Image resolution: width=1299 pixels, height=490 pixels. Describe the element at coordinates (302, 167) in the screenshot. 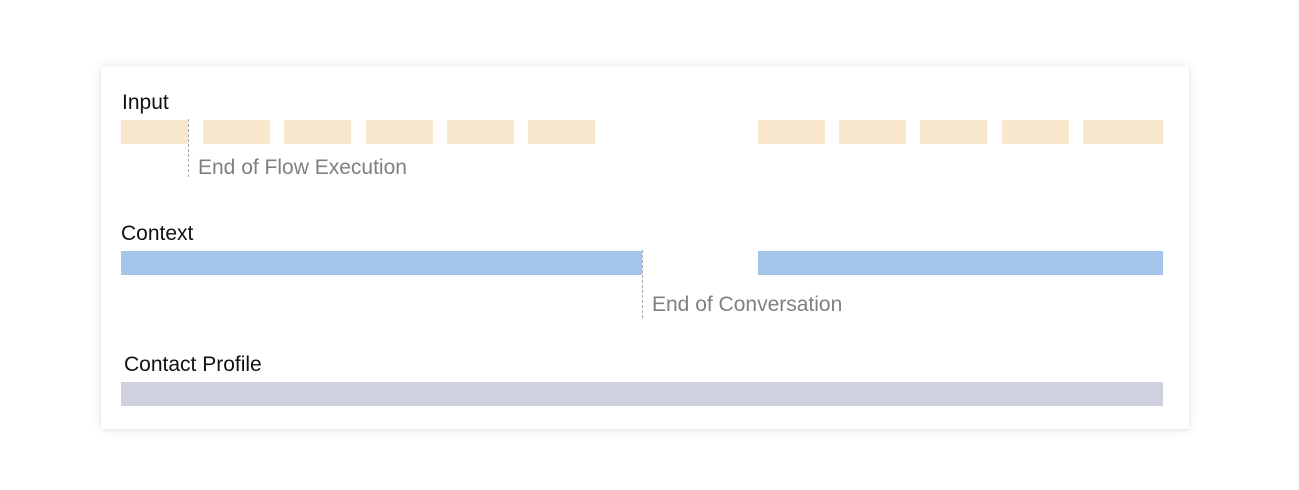

I see `end-of-flow-execution-label: End of Flow Execution` at that location.